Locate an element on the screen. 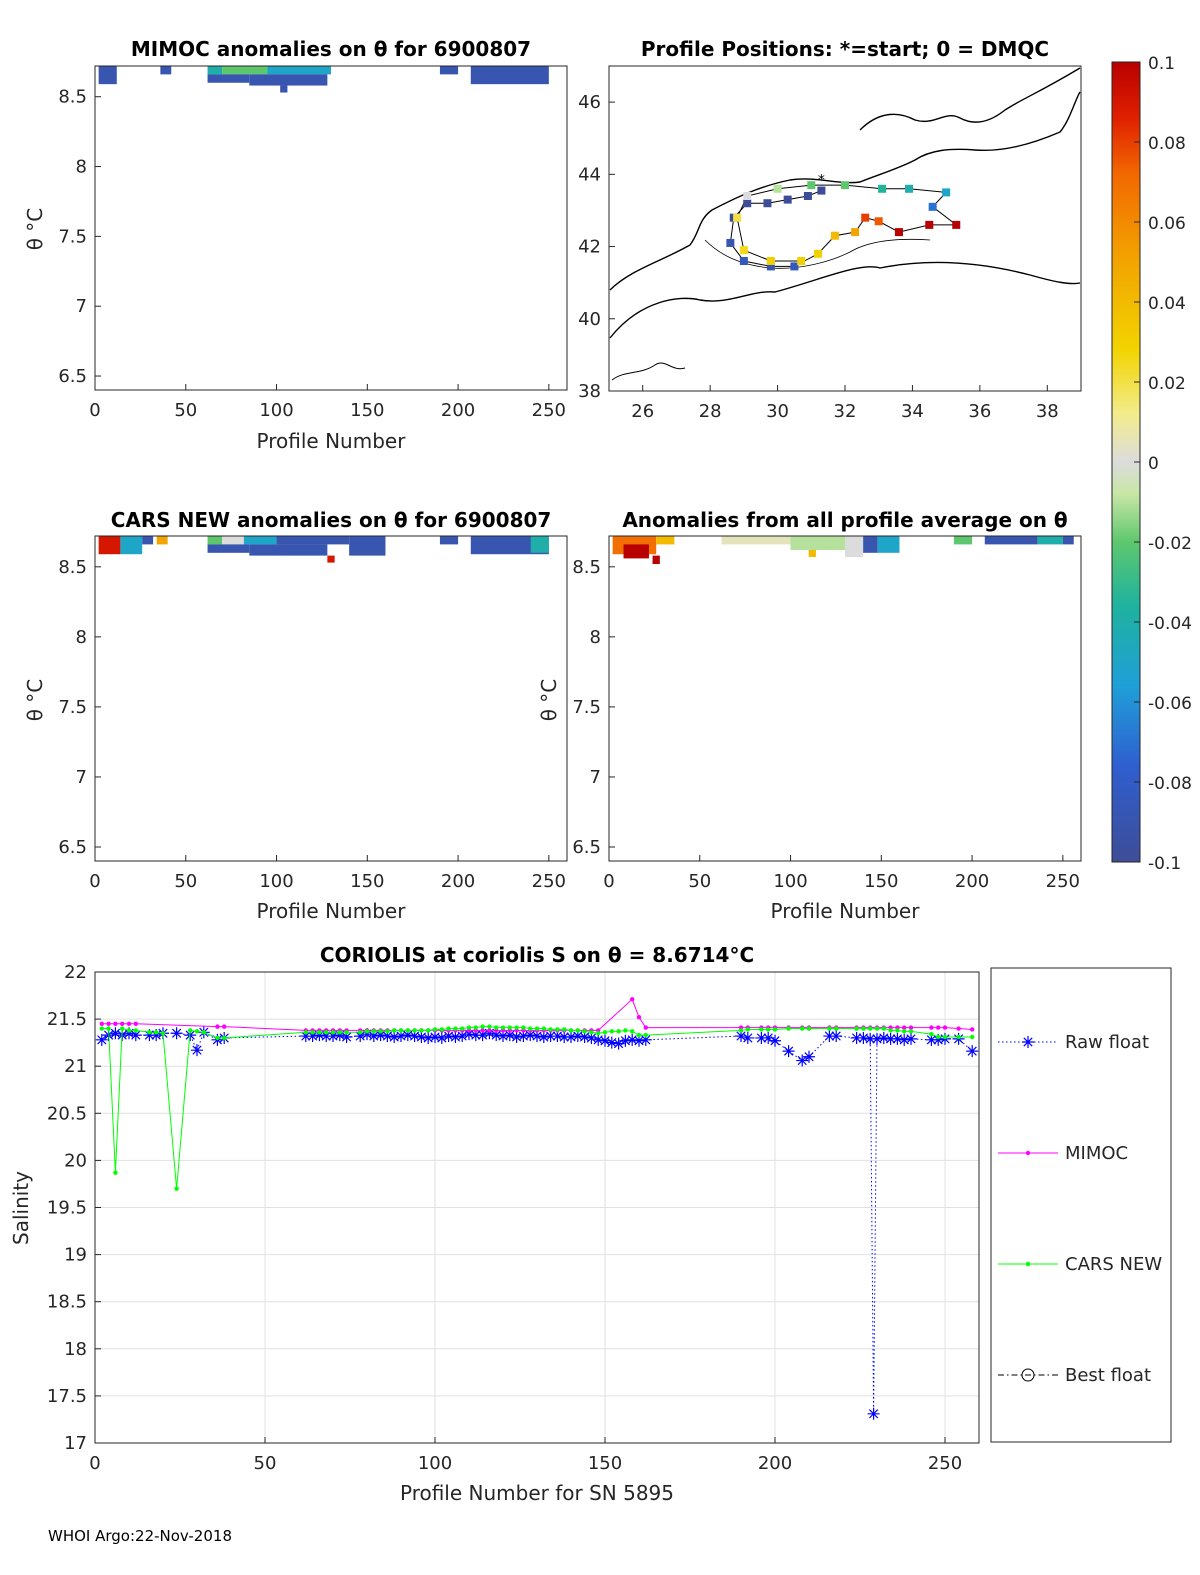  colorbar-tick-label: -0.04 is located at coordinates (1170, 624).